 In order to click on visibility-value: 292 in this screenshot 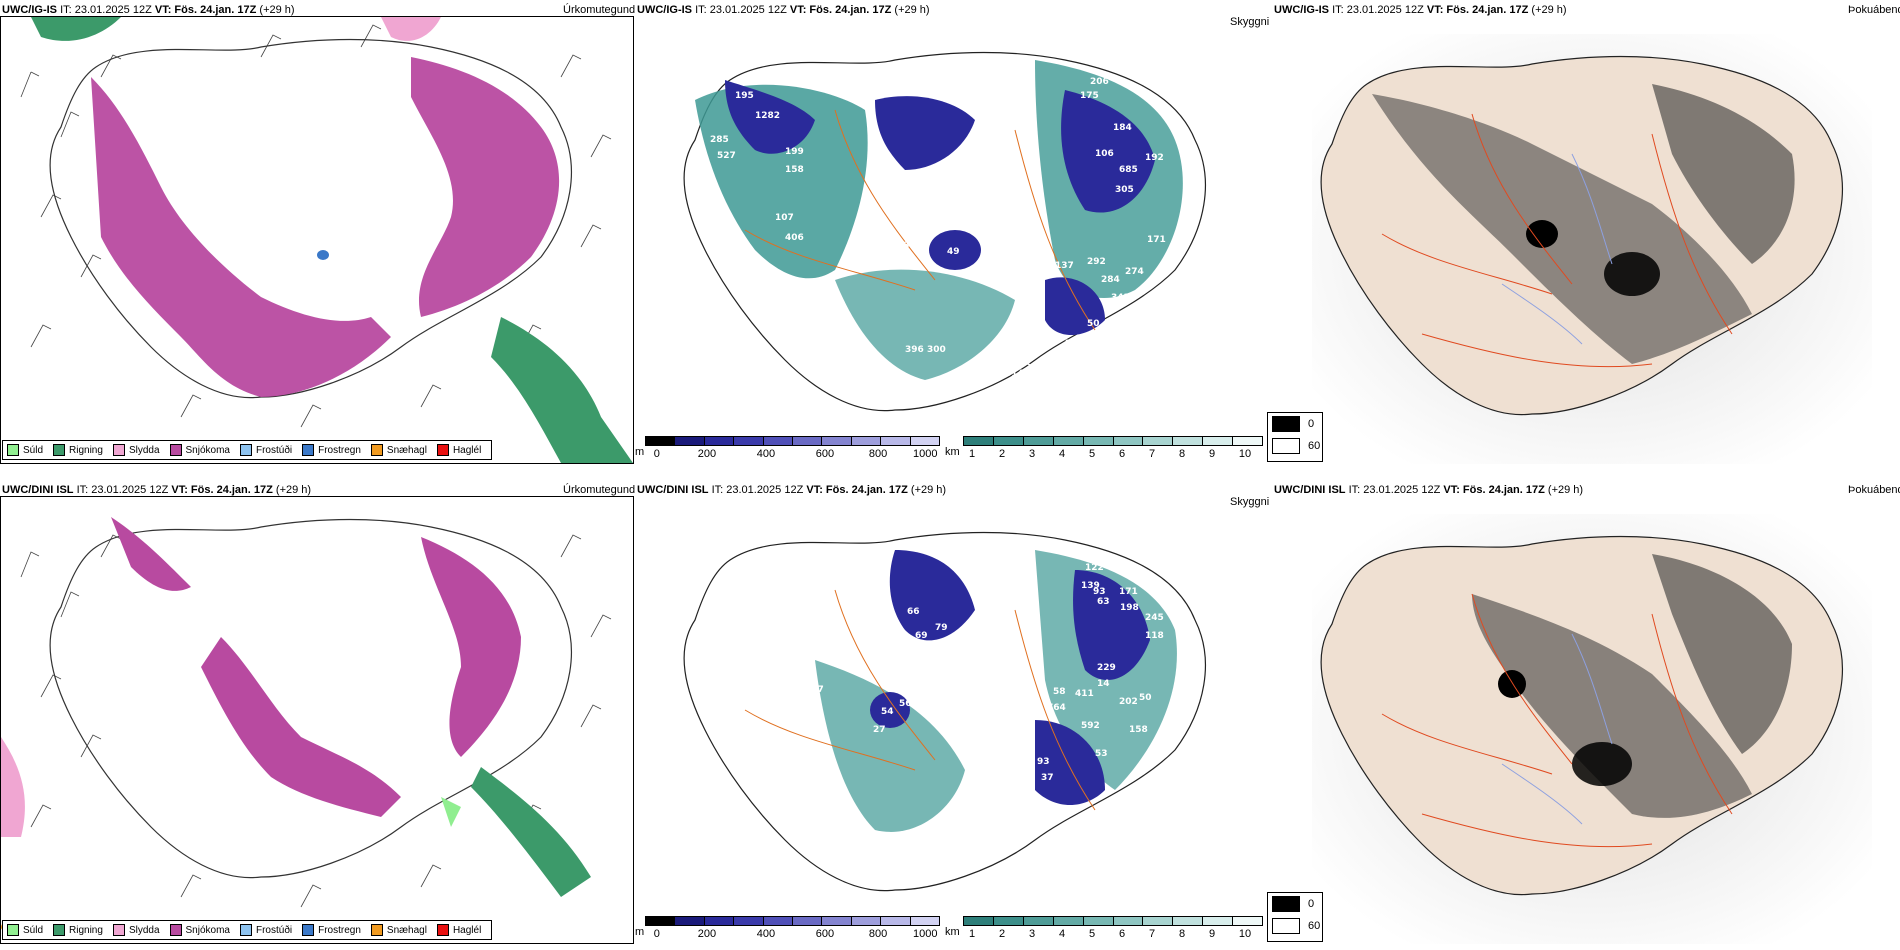, I will do `click(1096, 262)`.